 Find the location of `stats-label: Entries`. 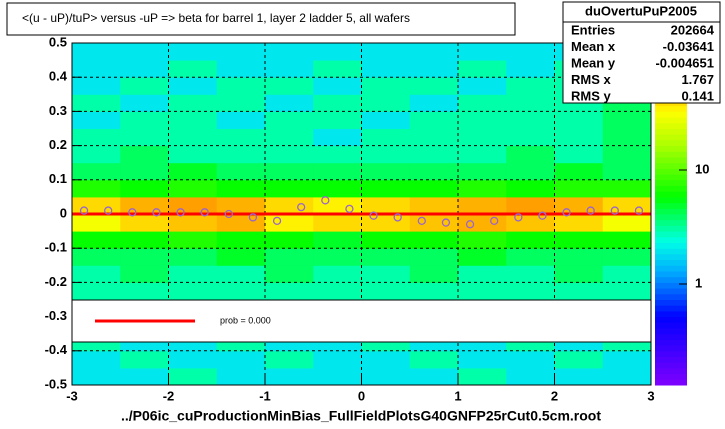

stats-label: Entries is located at coordinates (593, 29).